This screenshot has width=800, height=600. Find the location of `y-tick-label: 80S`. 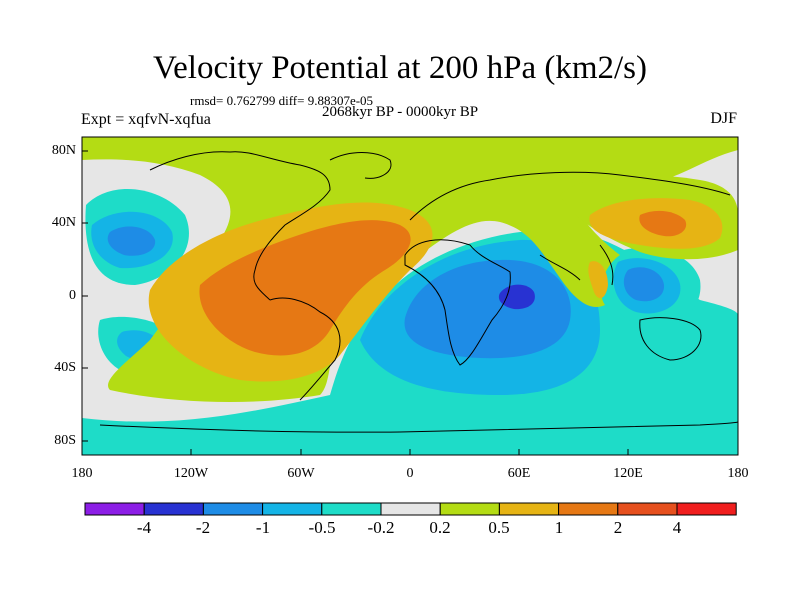

y-tick-label: 80S is located at coordinates (65, 440).